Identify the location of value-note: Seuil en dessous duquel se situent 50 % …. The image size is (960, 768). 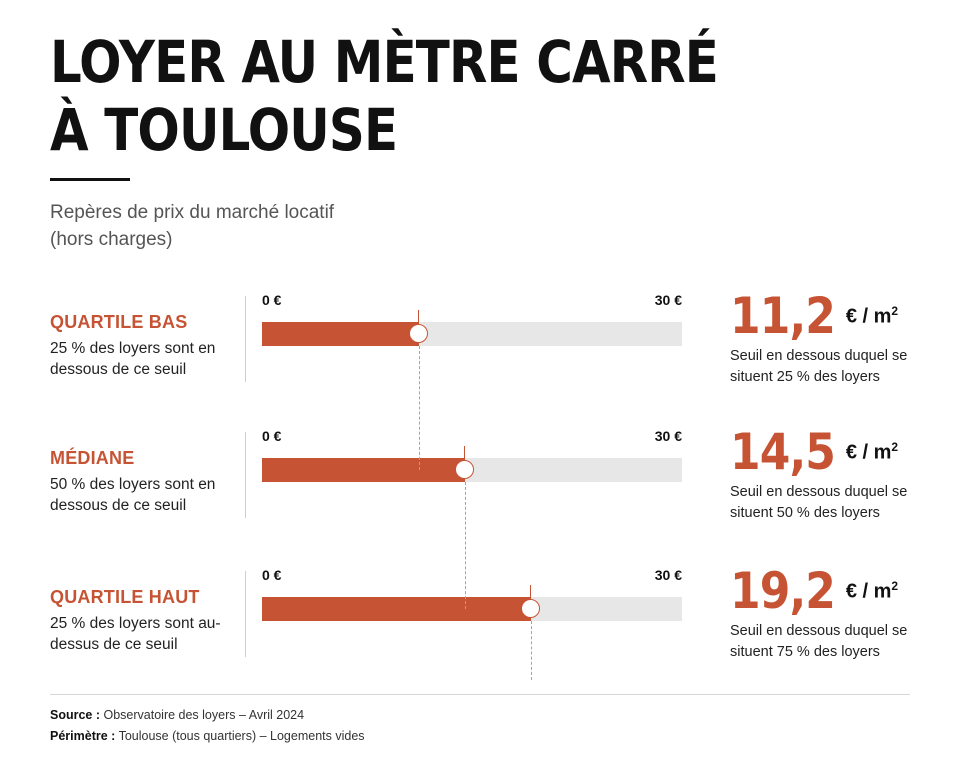
(819, 502).